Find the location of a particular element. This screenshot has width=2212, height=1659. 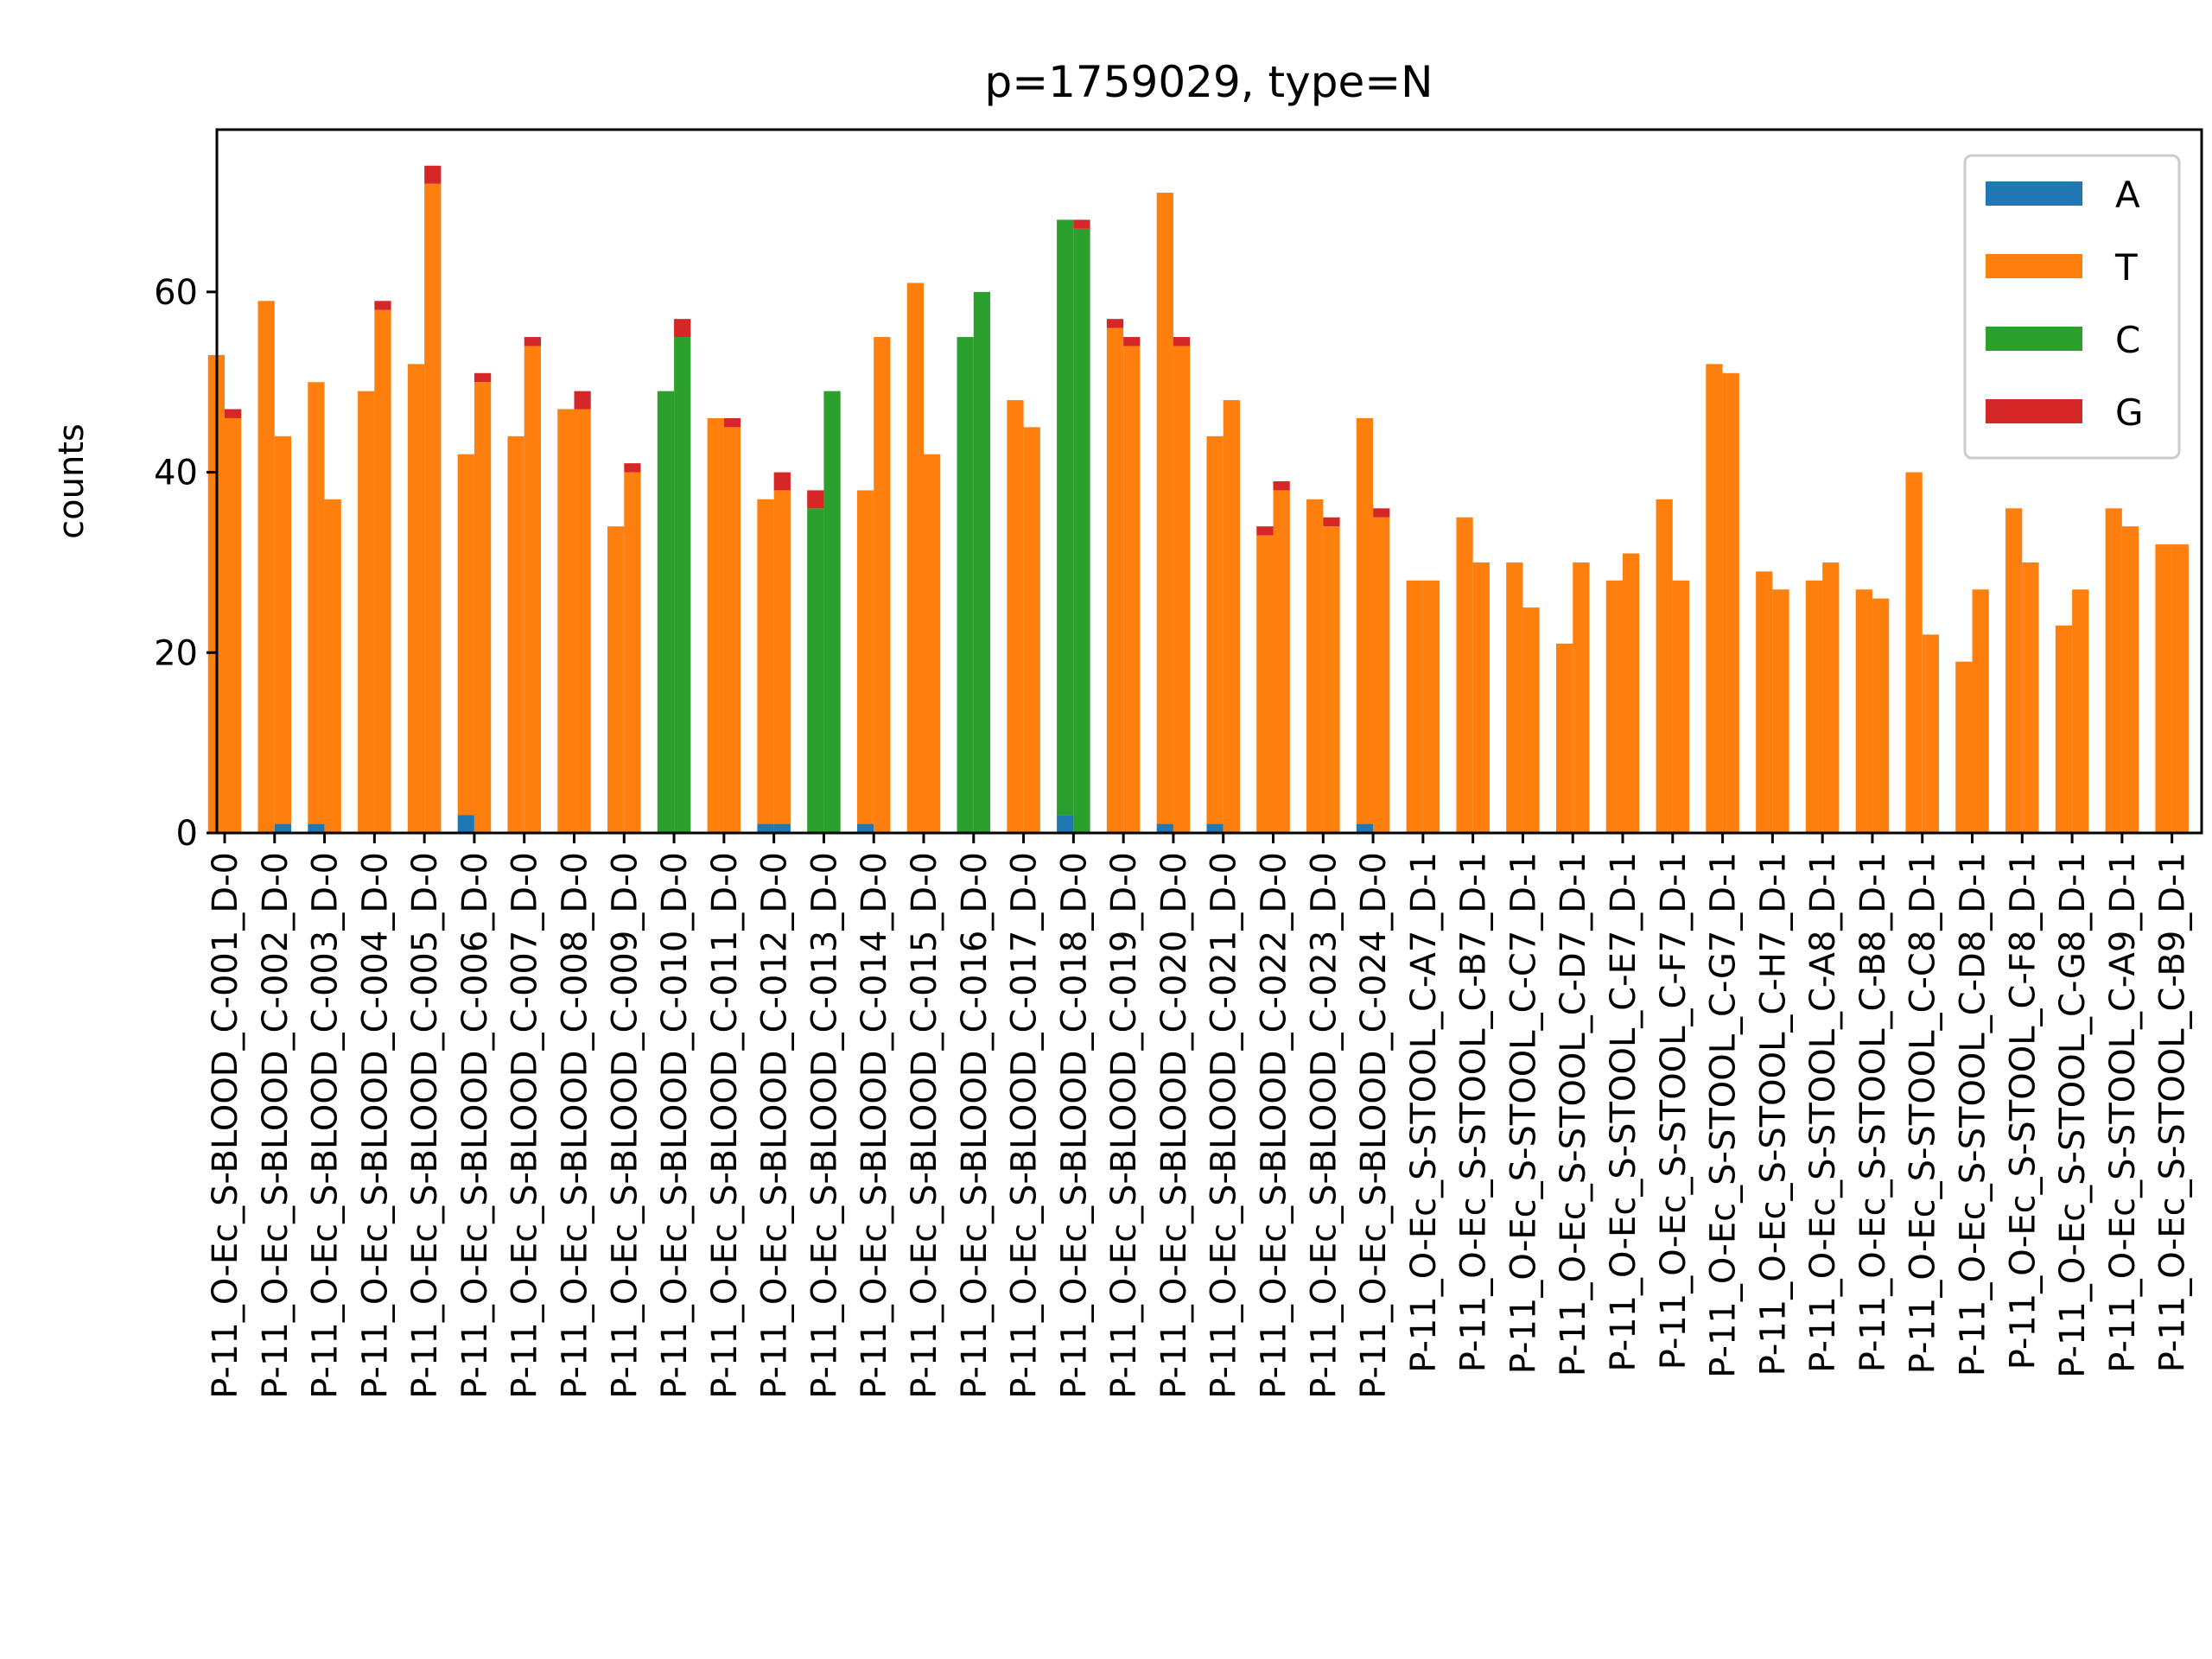

x-tick-label: P-11_O-Ec_S-STOOL_C-E7_D-1 is located at coordinates (1623, 1112).